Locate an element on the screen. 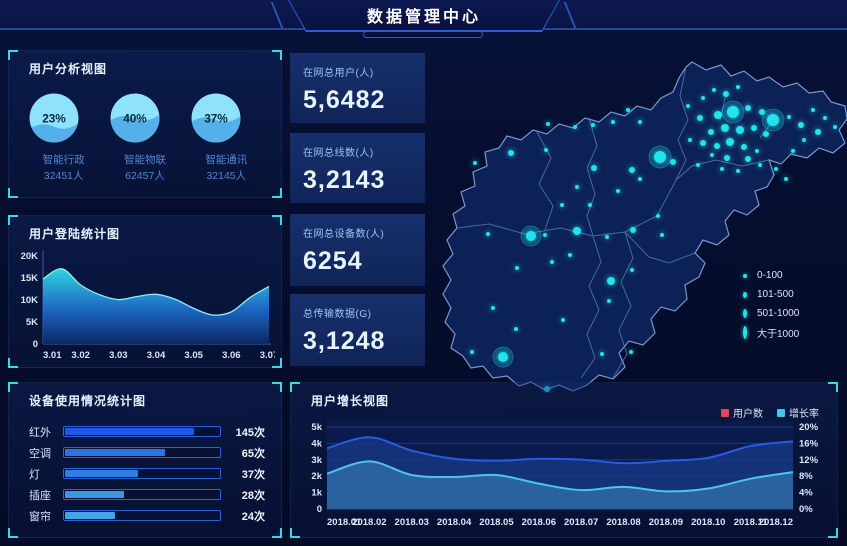  svg-text: 3.06 is located at coordinates (231, 355).